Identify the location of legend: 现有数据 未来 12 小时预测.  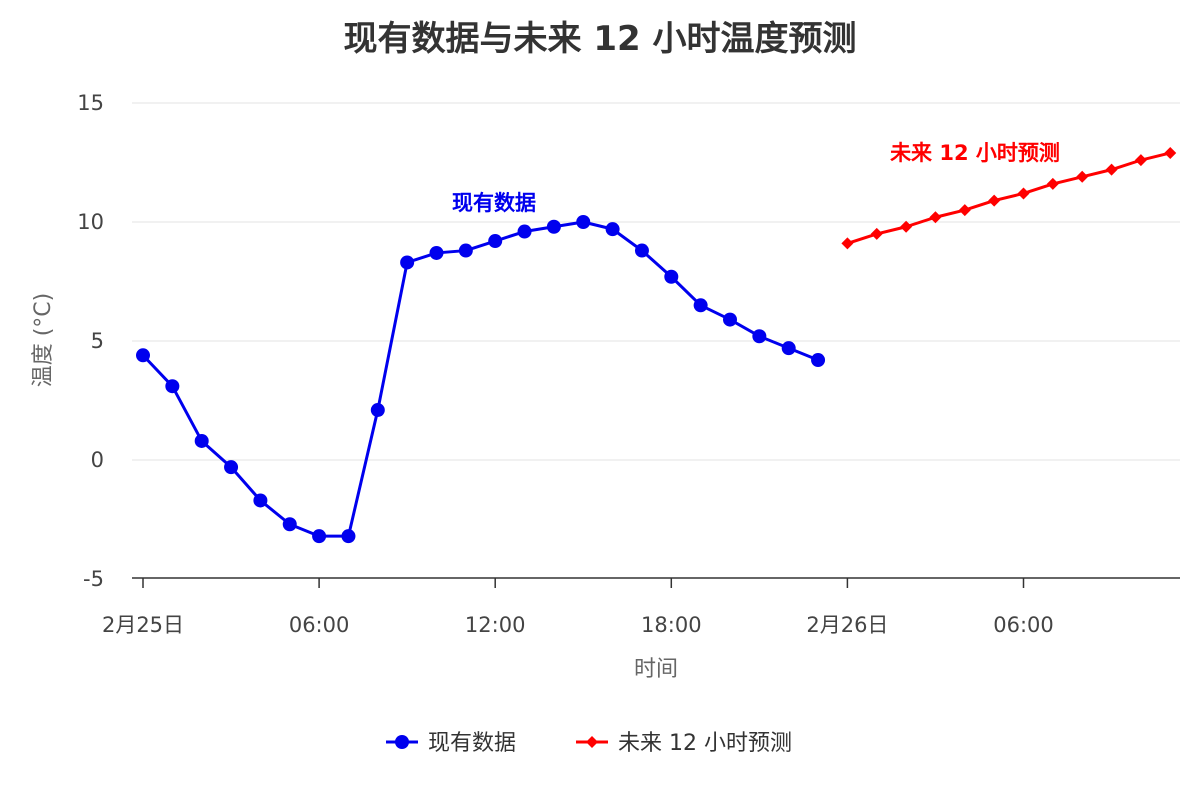
(589, 743).